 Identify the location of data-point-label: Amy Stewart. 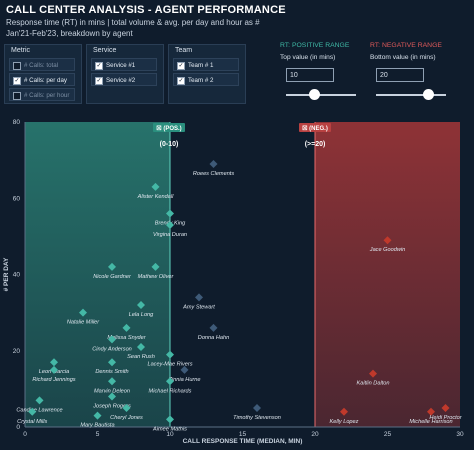
(198, 307).